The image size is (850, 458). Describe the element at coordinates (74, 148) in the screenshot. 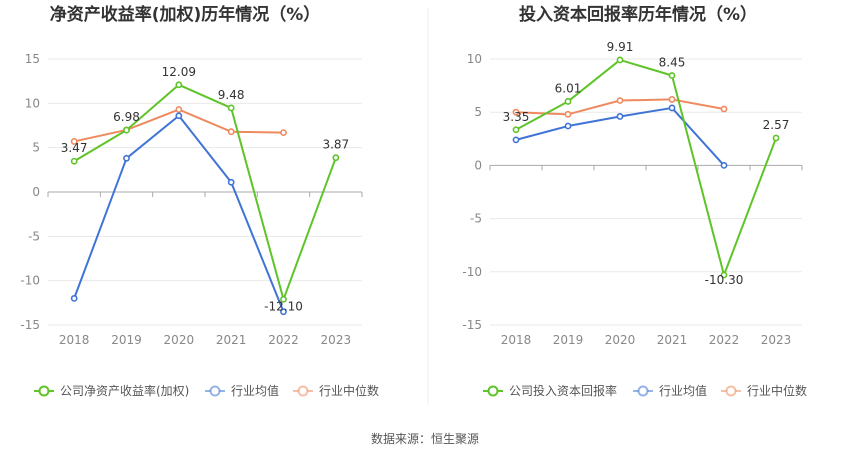

I see `data-label: 3.47` at that location.